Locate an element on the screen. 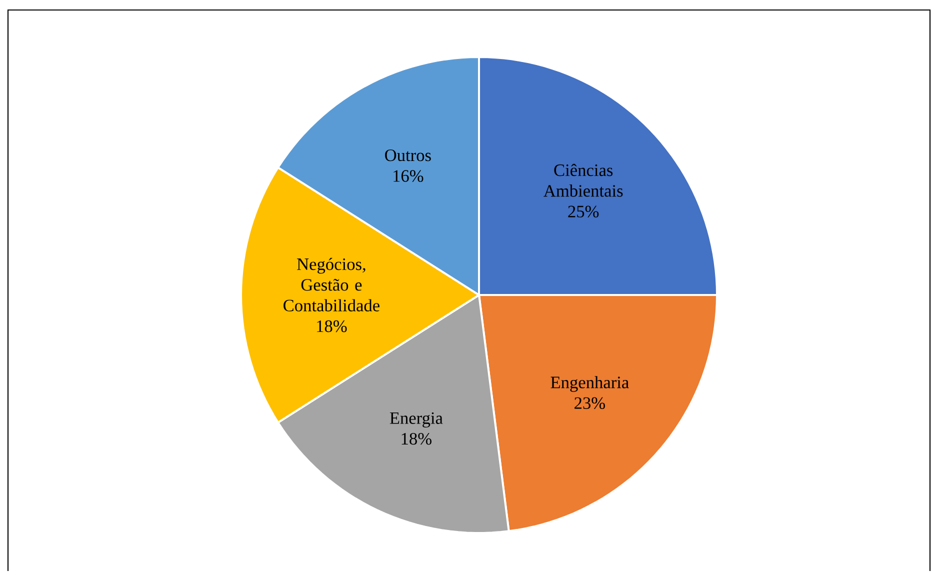  slice-label: Ciências Ambientais is located at coordinates (583, 180).